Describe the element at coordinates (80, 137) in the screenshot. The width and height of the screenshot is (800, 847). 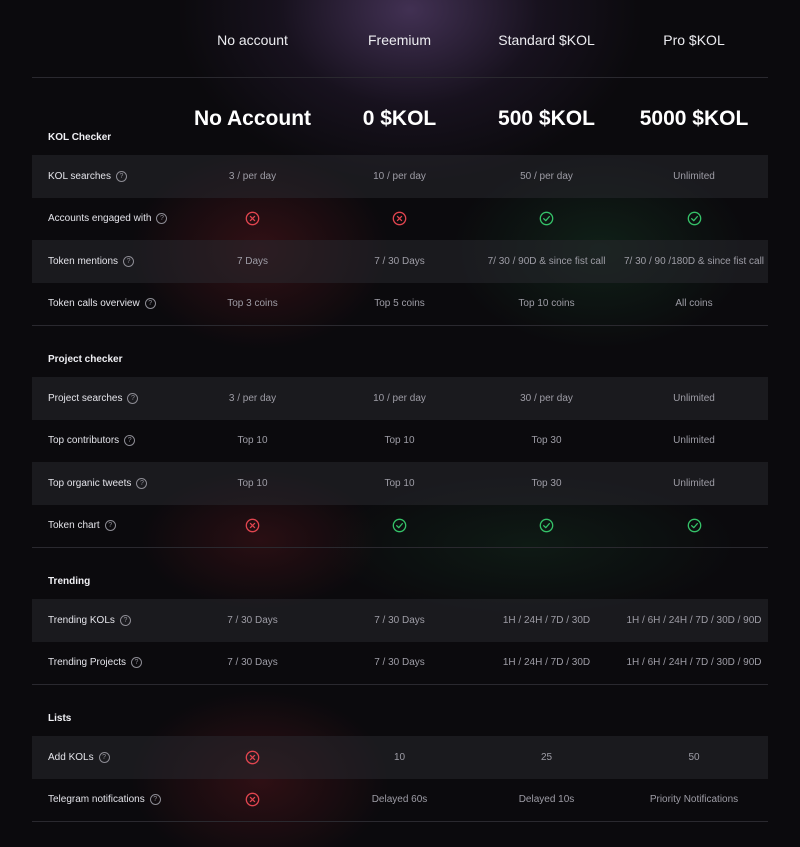
I see `section-title: KOL Checker` at that location.